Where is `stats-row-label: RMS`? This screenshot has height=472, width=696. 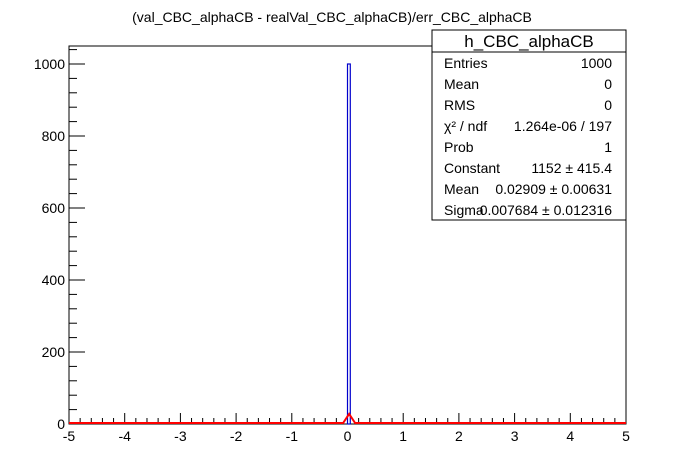 stats-row-label: RMS is located at coordinates (459, 105).